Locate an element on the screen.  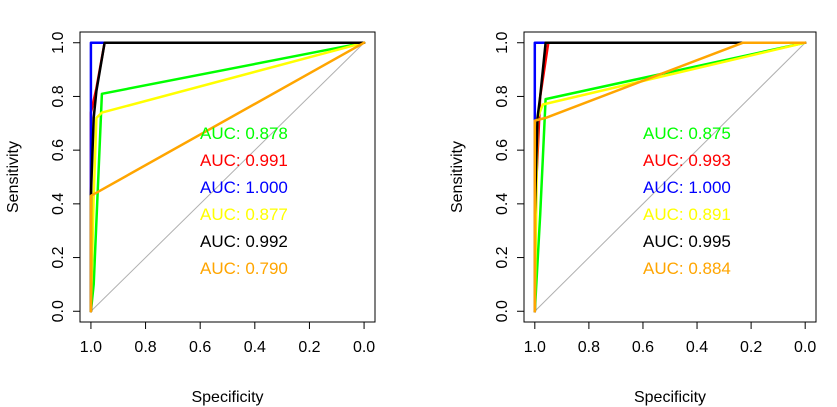
auc-label-1: AUC: 0.878 is located at coordinates (244, 133).